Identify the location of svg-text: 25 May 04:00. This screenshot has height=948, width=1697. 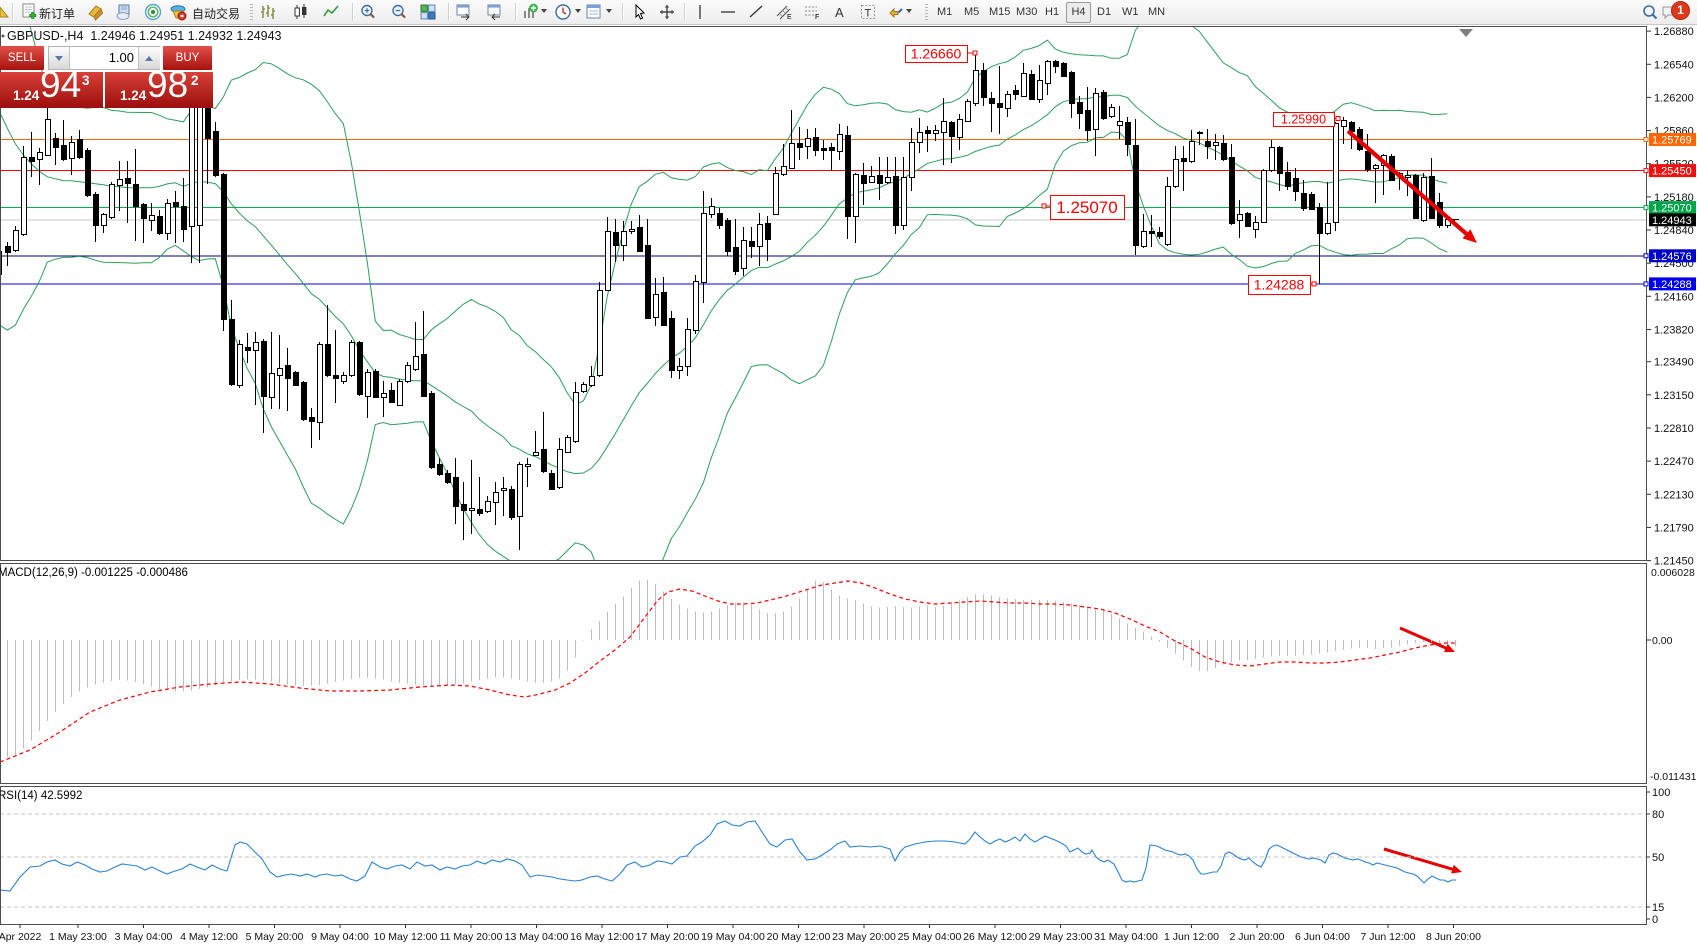
(930, 937).